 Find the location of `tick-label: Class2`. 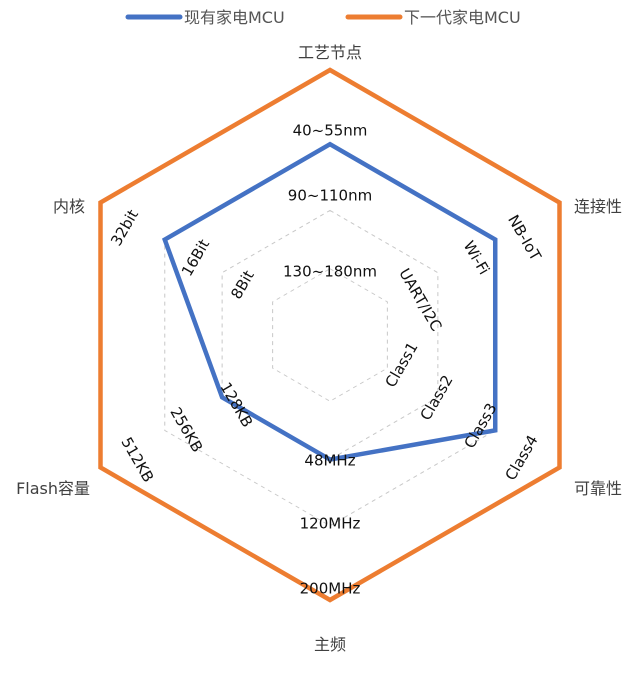

tick-label: Class2 is located at coordinates (437, 397).